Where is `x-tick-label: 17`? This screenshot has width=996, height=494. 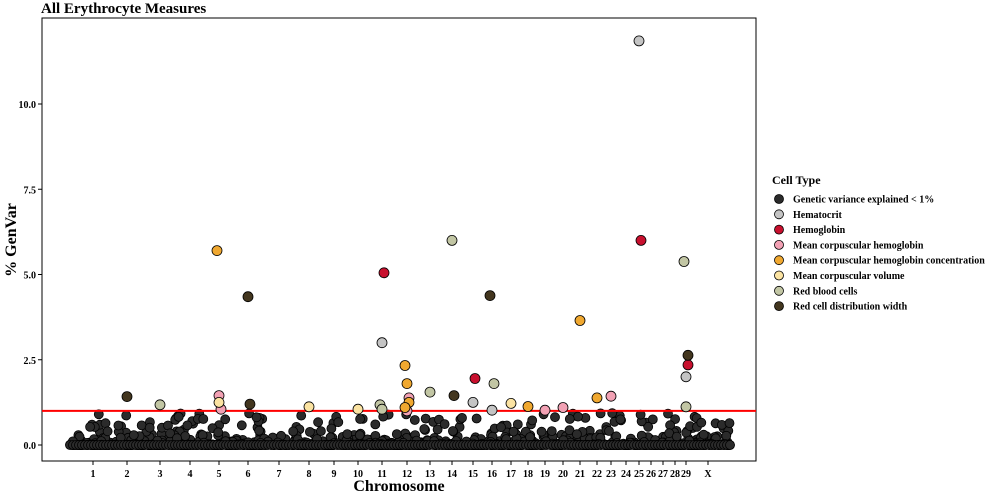
x-tick-label: 17 is located at coordinates (511, 474).